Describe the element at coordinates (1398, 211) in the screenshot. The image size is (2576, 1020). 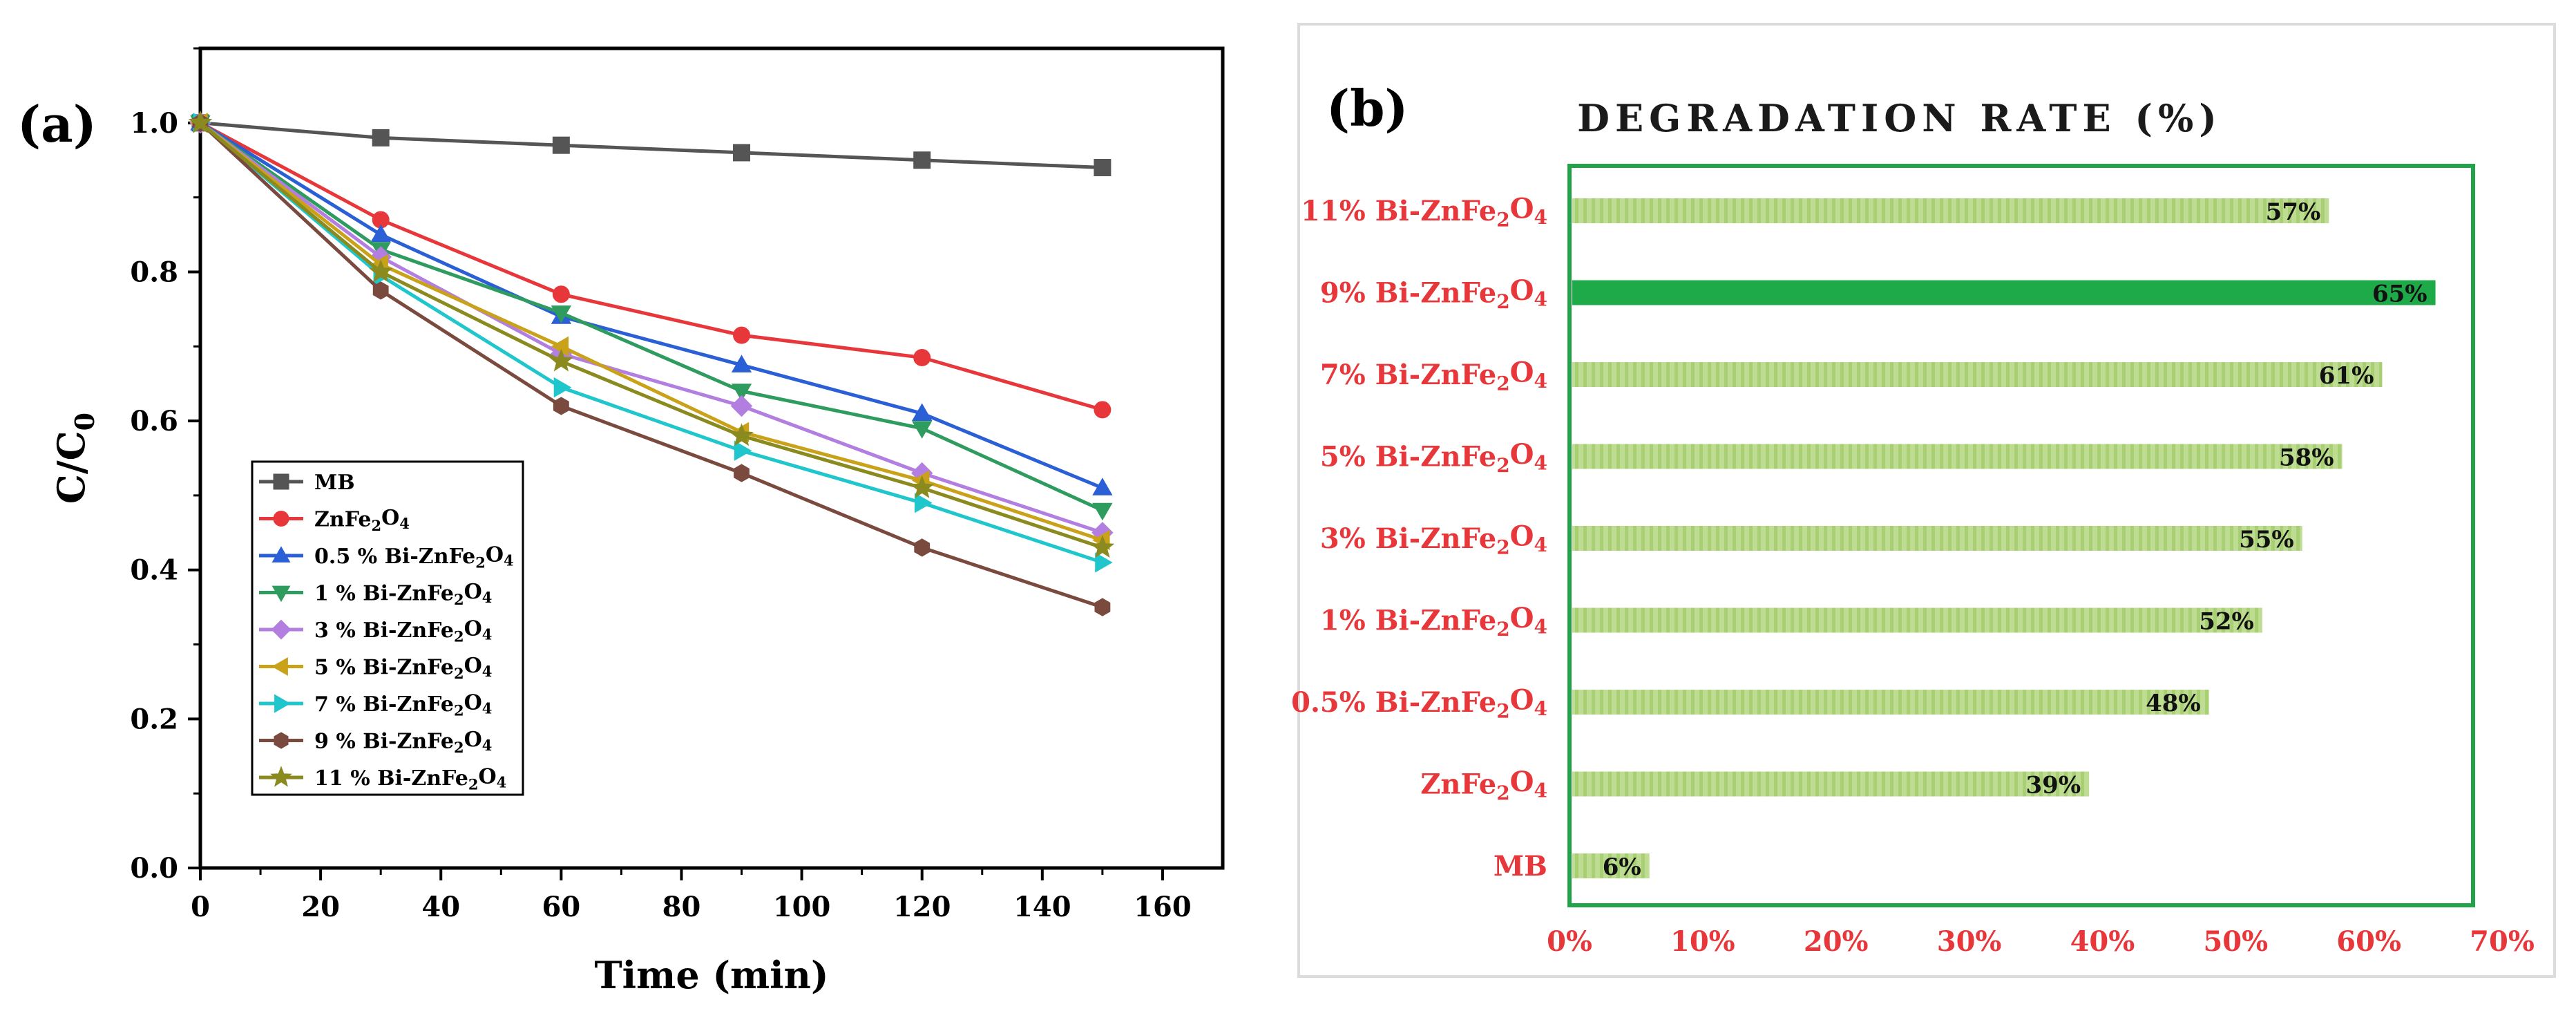
I see `label-part: 11% Bi-ZnFe` at that location.